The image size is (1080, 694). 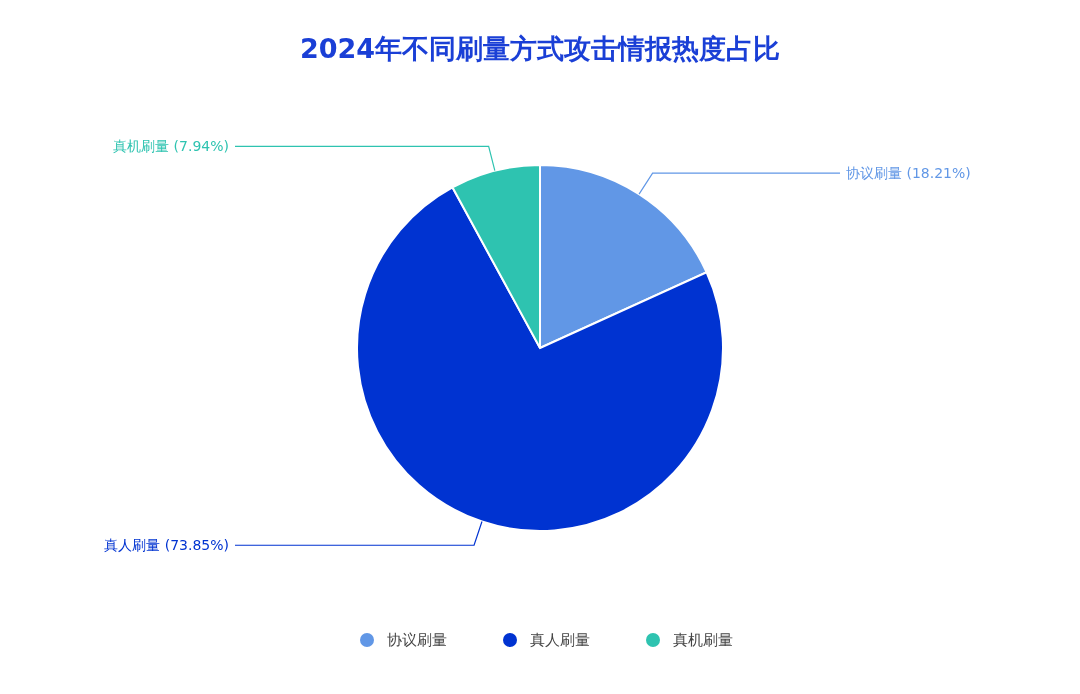 What do you see at coordinates (560, 640) in the screenshot?
I see `legend-label: 真人刷量` at bounding box center [560, 640].